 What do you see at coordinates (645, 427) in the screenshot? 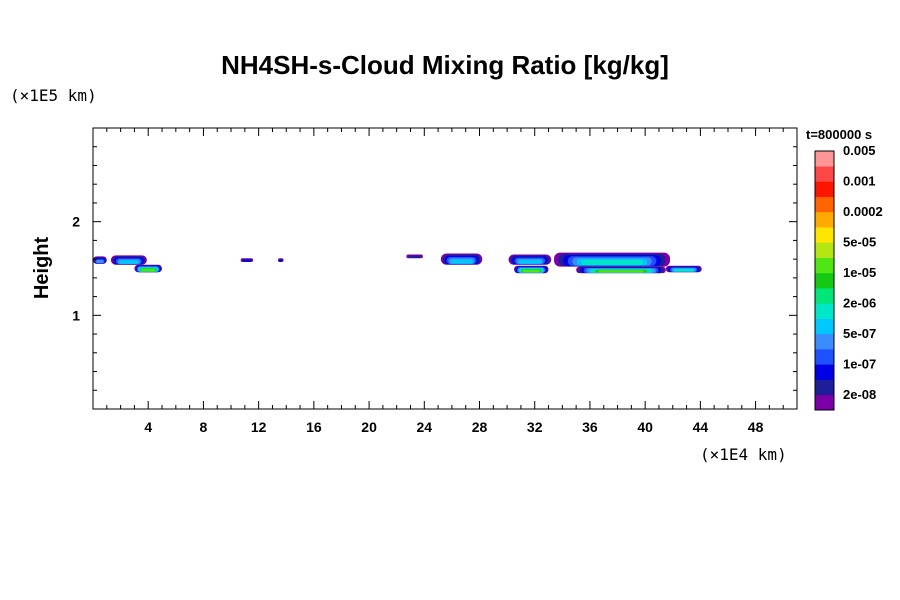
I see `x-tick-label: 40` at bounding box center [645, 427].